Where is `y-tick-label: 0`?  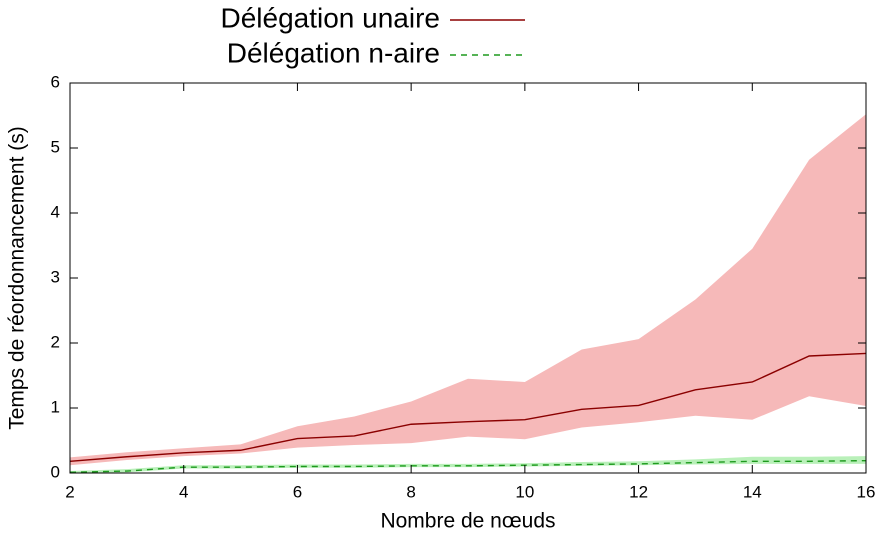 y-tick-label: 0 is located at coordinates (55, 471).